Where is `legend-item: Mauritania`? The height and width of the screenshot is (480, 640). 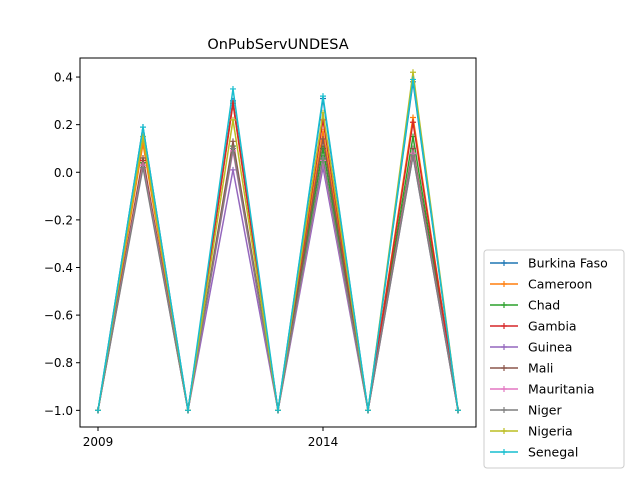 legend-item: Mauritania is located at coordinates (542, 389).